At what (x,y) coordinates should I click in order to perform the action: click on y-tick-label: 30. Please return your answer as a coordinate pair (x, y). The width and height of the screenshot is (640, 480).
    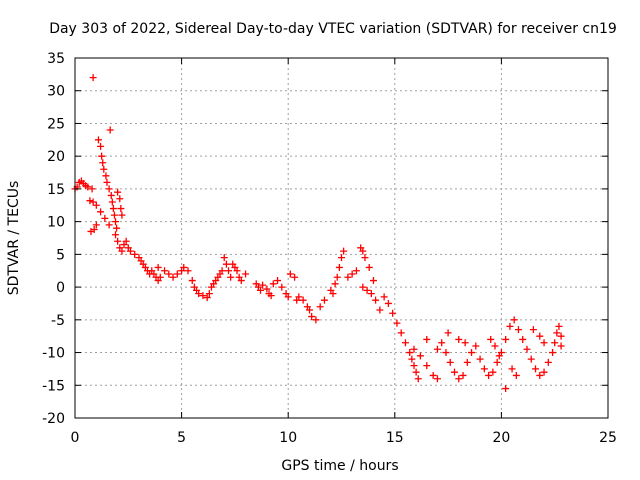
    Looking at the image, I should click on (56, 92).